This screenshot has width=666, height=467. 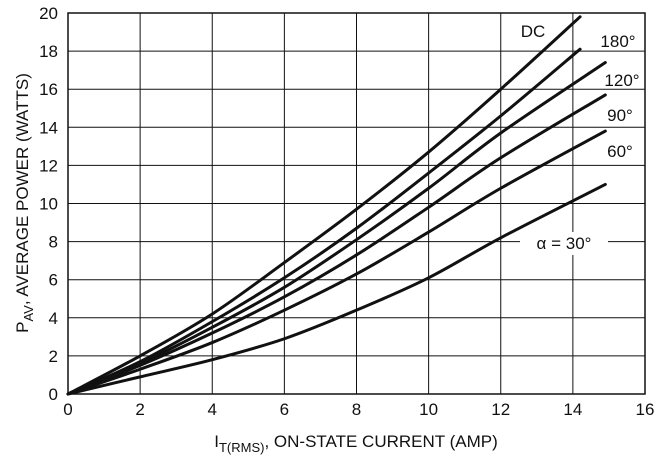 I want to click on y-tick-label: 14, so click(x=48, y=127).